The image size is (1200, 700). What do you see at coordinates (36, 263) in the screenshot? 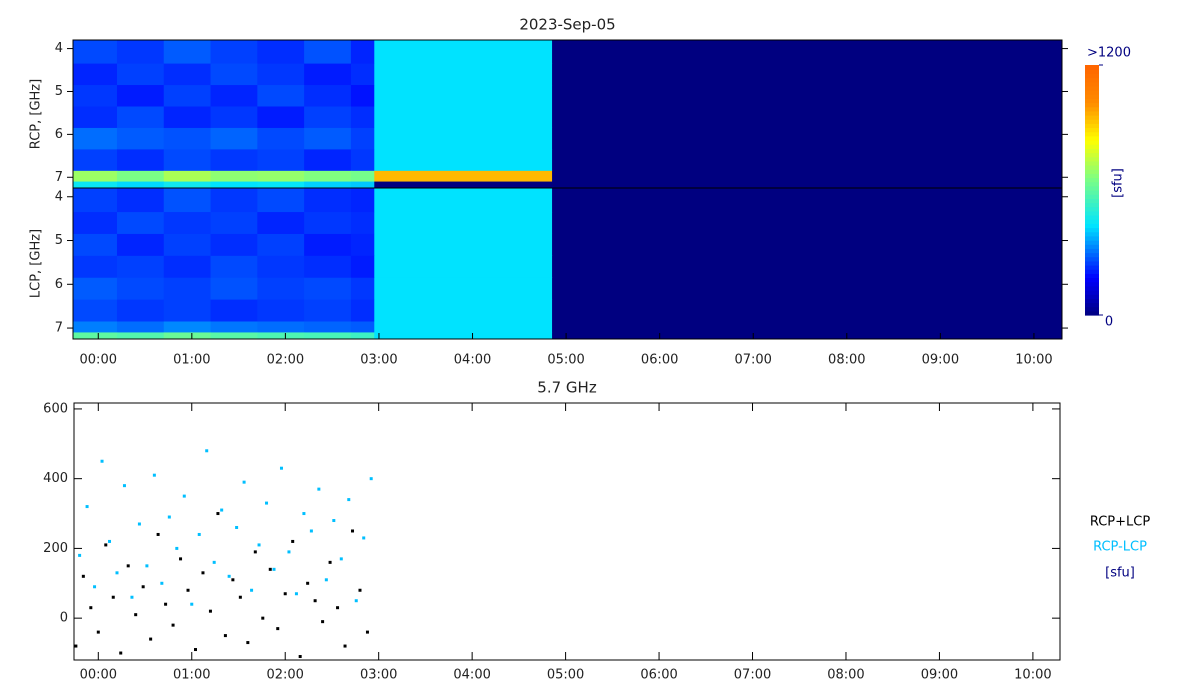
I see `y-axis-label: LCP, [GHz]` at bounding box center [36, 263].